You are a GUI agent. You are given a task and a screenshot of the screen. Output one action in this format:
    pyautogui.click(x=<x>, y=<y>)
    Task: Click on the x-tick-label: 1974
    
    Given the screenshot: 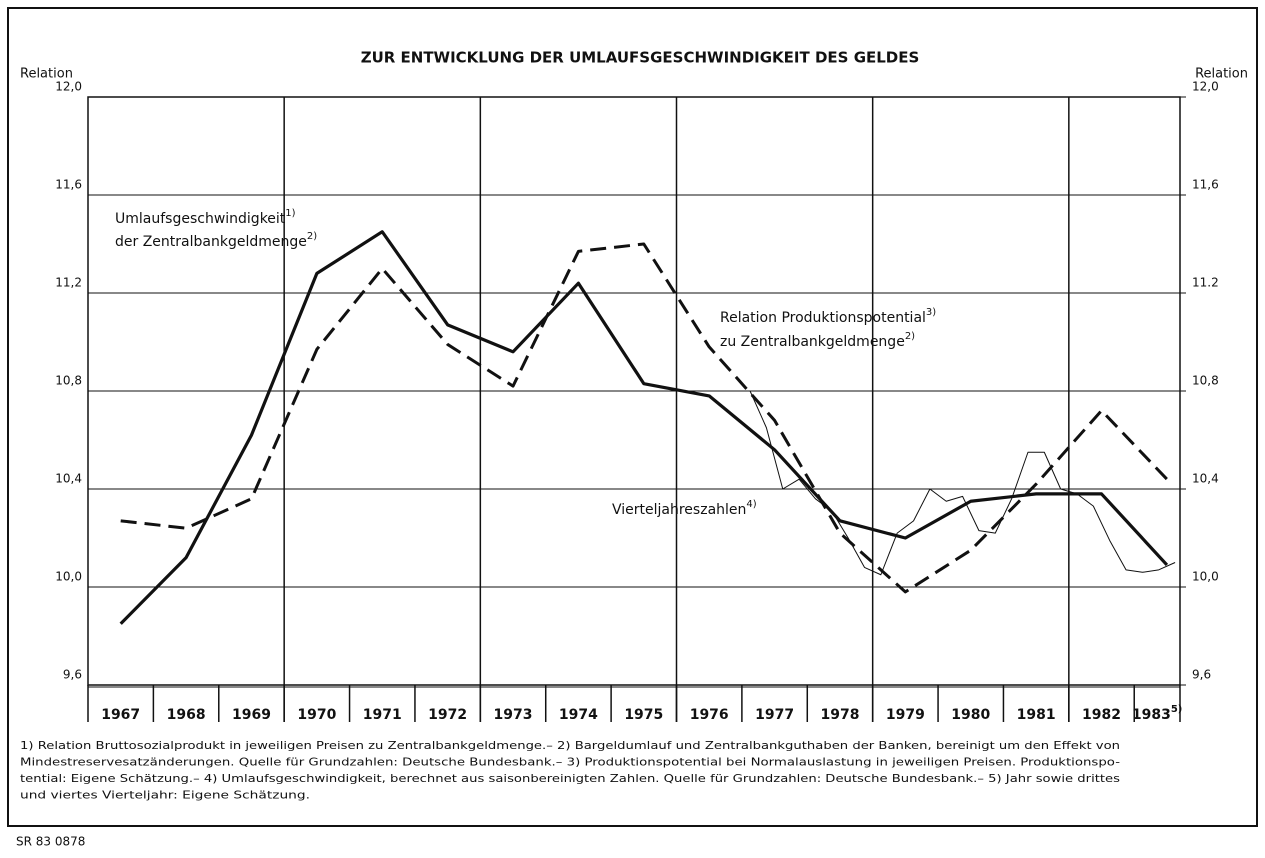 What is the action you would take?
    pyautogui.click(x=578, y=715)
    